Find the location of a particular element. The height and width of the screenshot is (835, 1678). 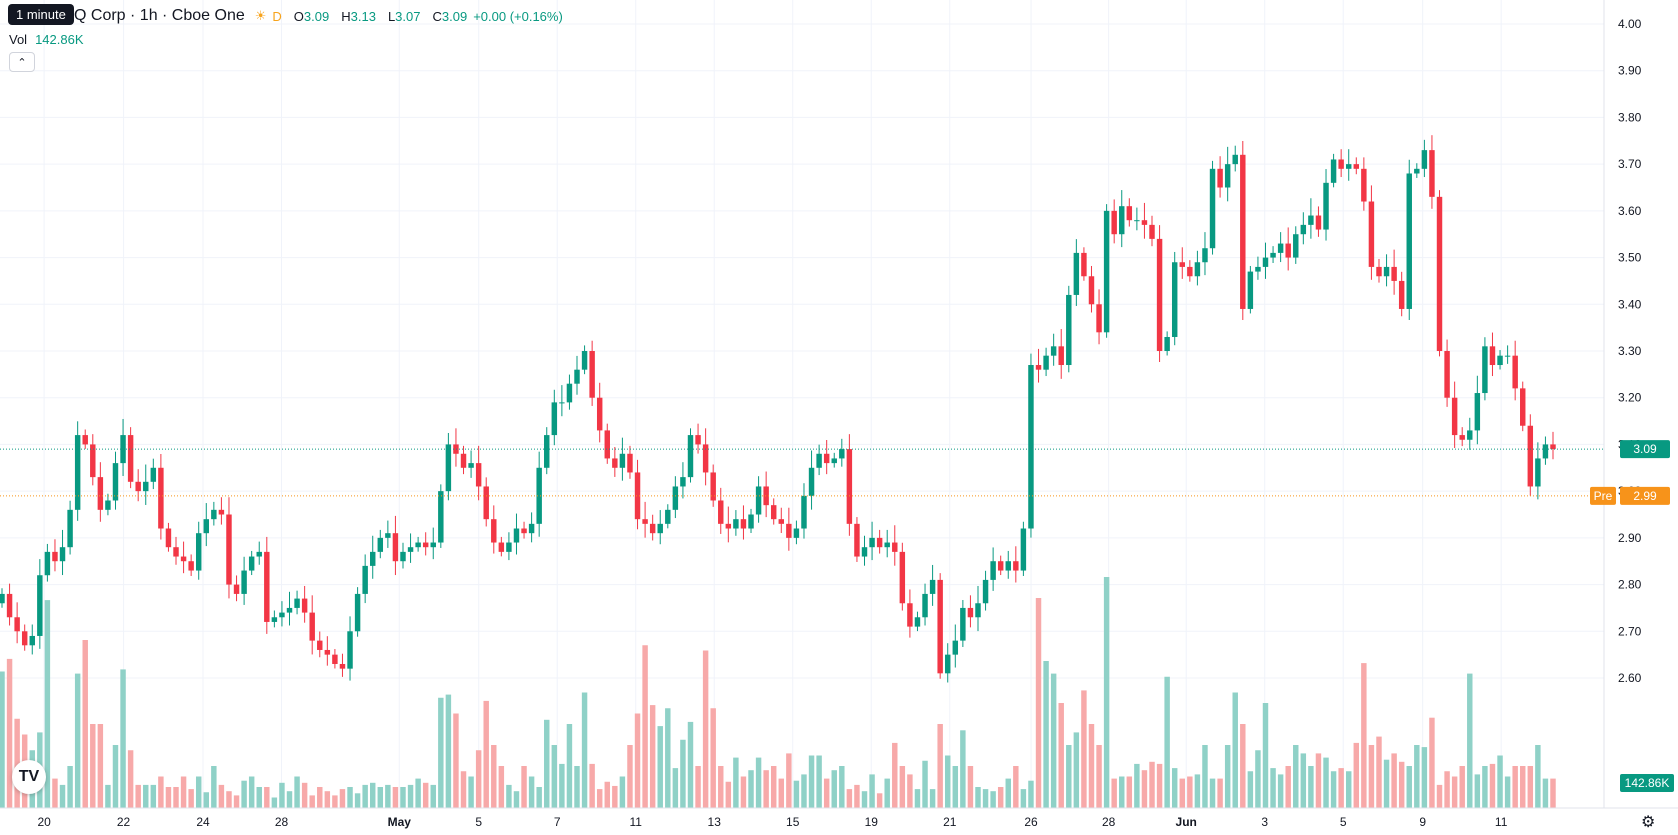

symbol-title: Q Corp · 1h · Cboe One is located at coordinates (159, 15).